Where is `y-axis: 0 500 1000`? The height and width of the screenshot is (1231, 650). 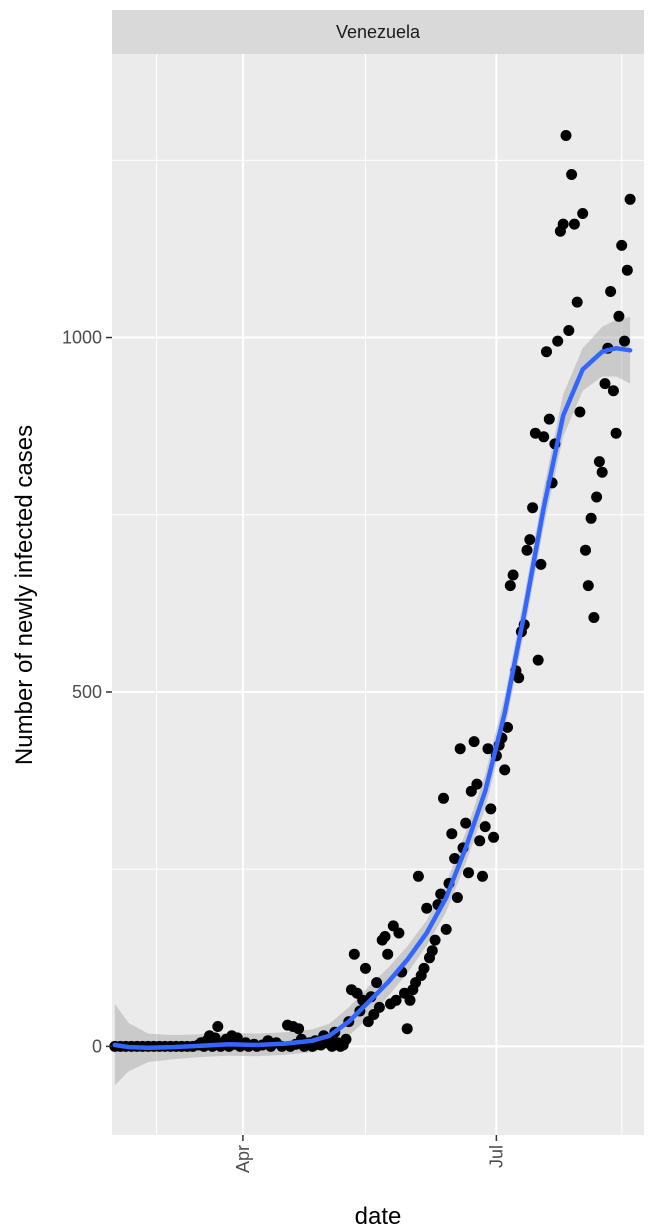
y-axis: 0 500 1000 is located at coordinates (87, 692).